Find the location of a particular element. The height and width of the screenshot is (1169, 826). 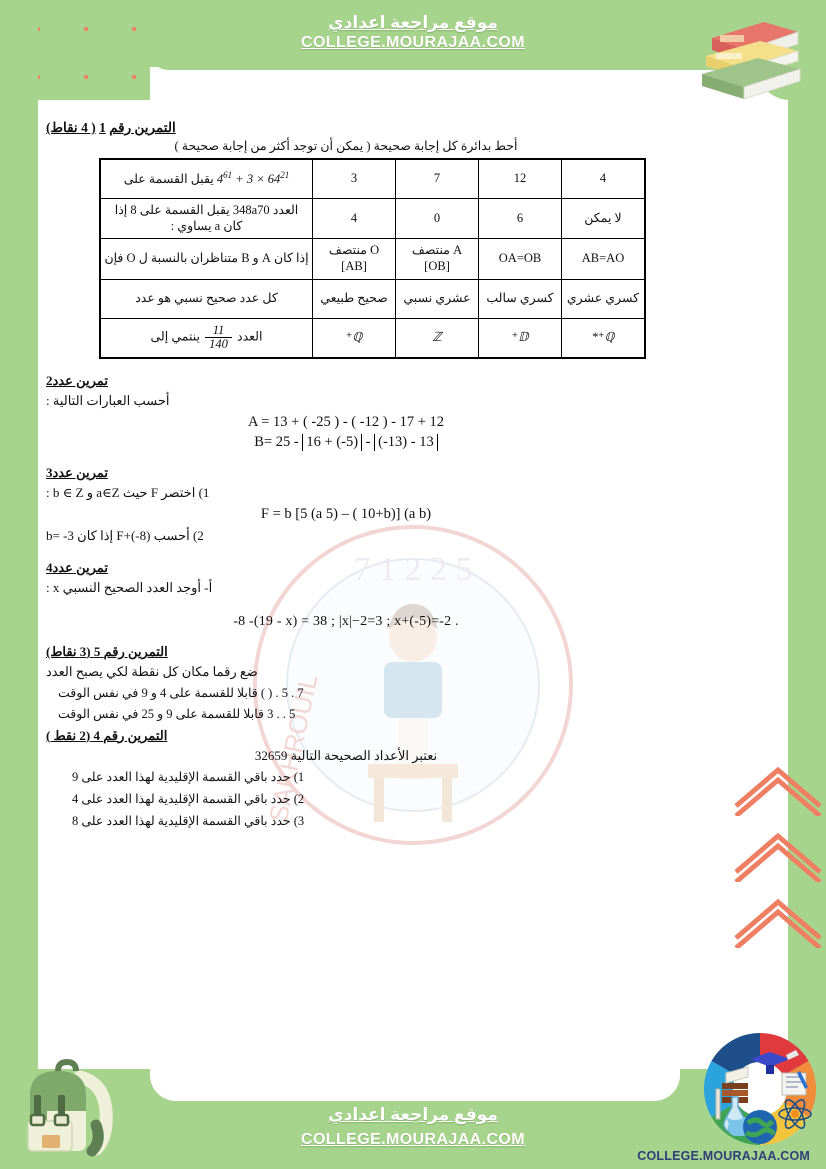

exercise-5-instruction: ضع رقما مكان كل نقطة لكي يصبح العدد is located at coordinates (152, 672).